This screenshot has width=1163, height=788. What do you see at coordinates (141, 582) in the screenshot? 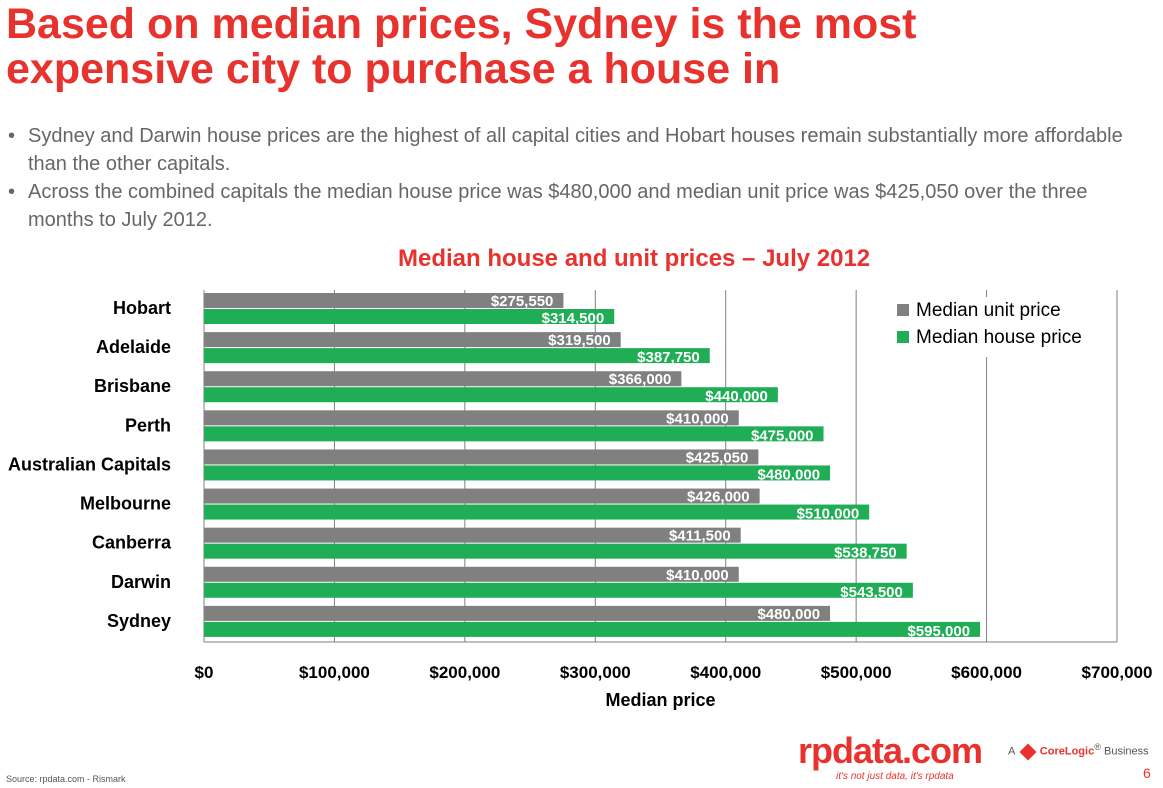
I see `category-label: Darwin` at bounding box center [141, 582].